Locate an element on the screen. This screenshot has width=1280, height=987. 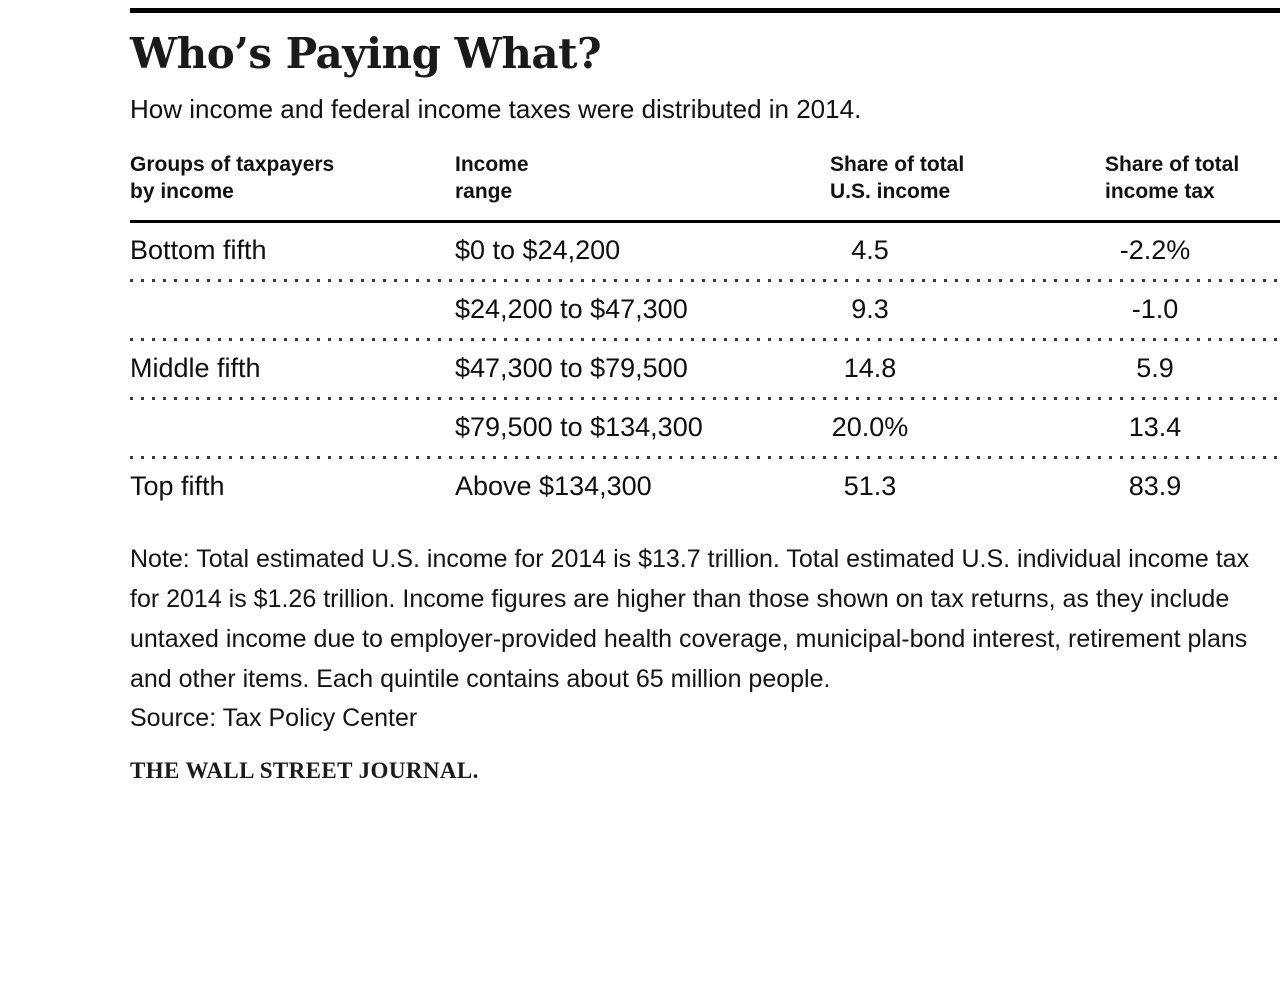
column-header-tax-share: Share of total income tax is located at coordinates (1137, 178).